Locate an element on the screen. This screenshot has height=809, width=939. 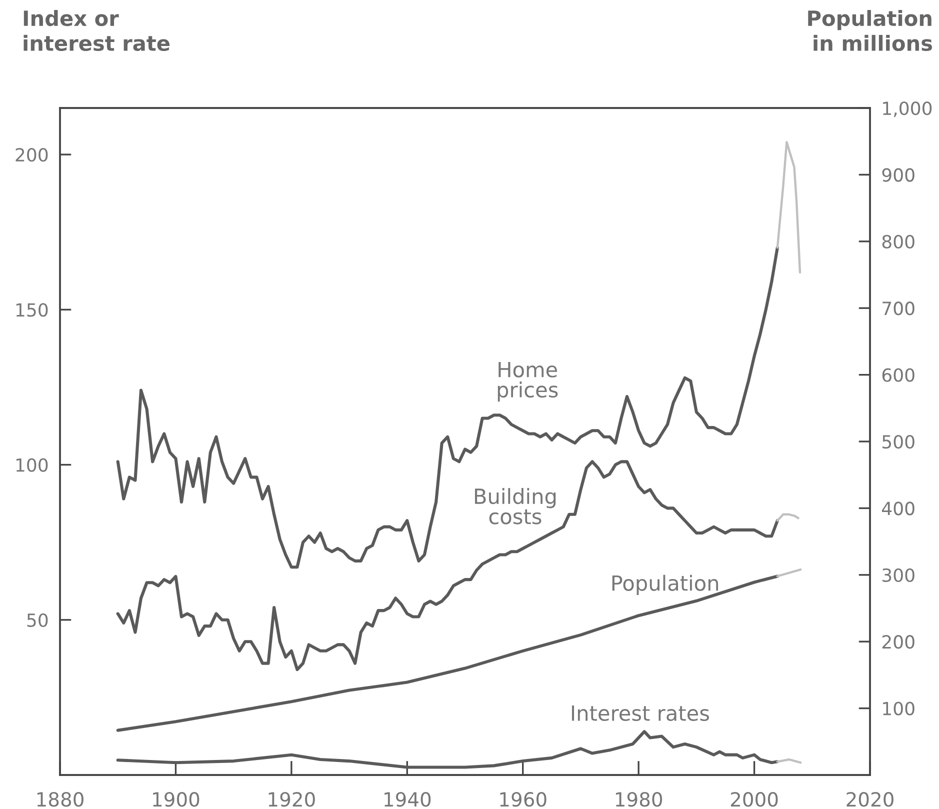
y2-axis-title: Population in millions is located at coordinates (870, 31).